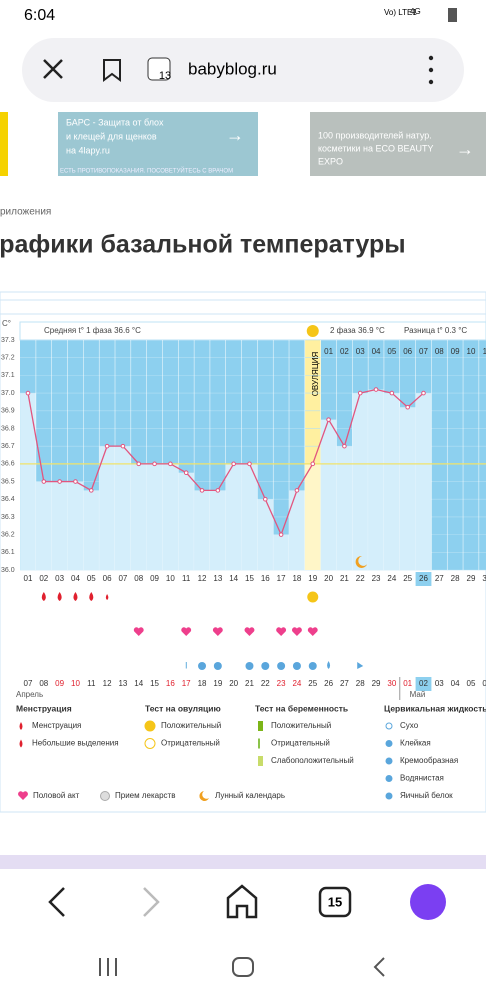  What do you see at coordinates (376, 578) in the screenshot?
I see `x-tick-label: 23` at bounding box center [376, 578].